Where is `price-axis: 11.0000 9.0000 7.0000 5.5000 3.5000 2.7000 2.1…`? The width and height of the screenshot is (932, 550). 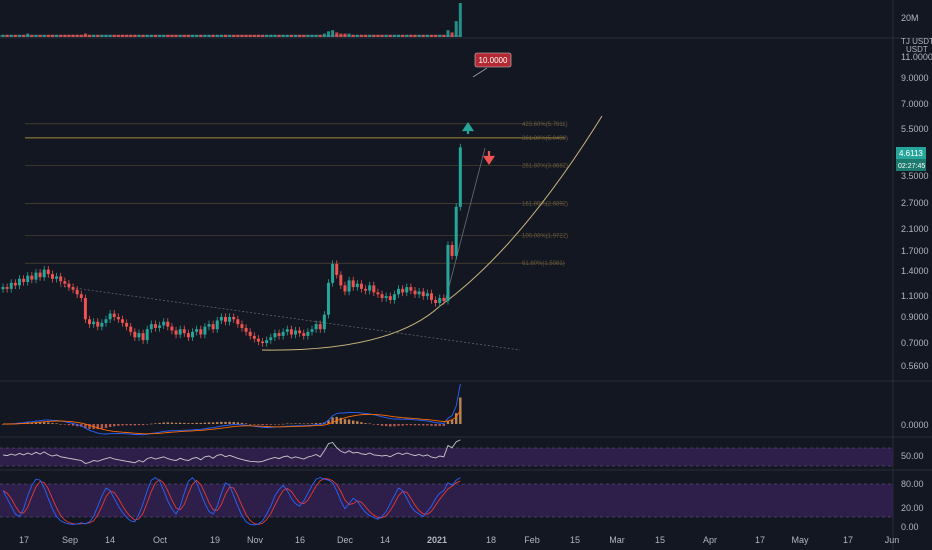 price-axis: 11.0000 9.0000 7.0000 5.5000 3.5000 2.7000 2.1… is located at coordinates (916, 211).